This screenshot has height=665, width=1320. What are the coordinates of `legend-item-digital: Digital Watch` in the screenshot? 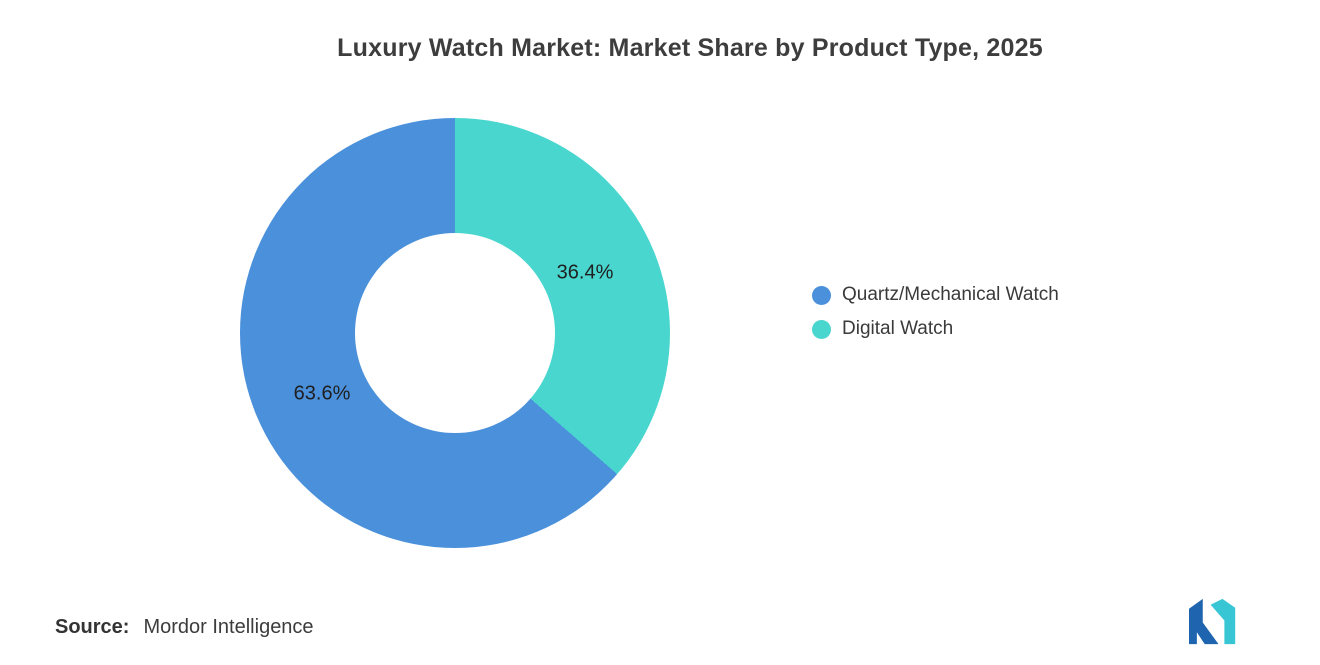 It's located at (935, 329).